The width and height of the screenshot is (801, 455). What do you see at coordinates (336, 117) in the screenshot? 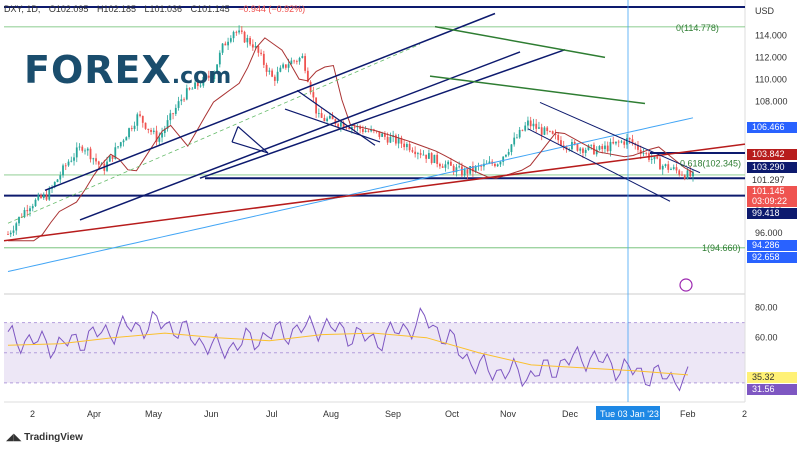
I see `flag-1-side` at bounding box center [336, 117].